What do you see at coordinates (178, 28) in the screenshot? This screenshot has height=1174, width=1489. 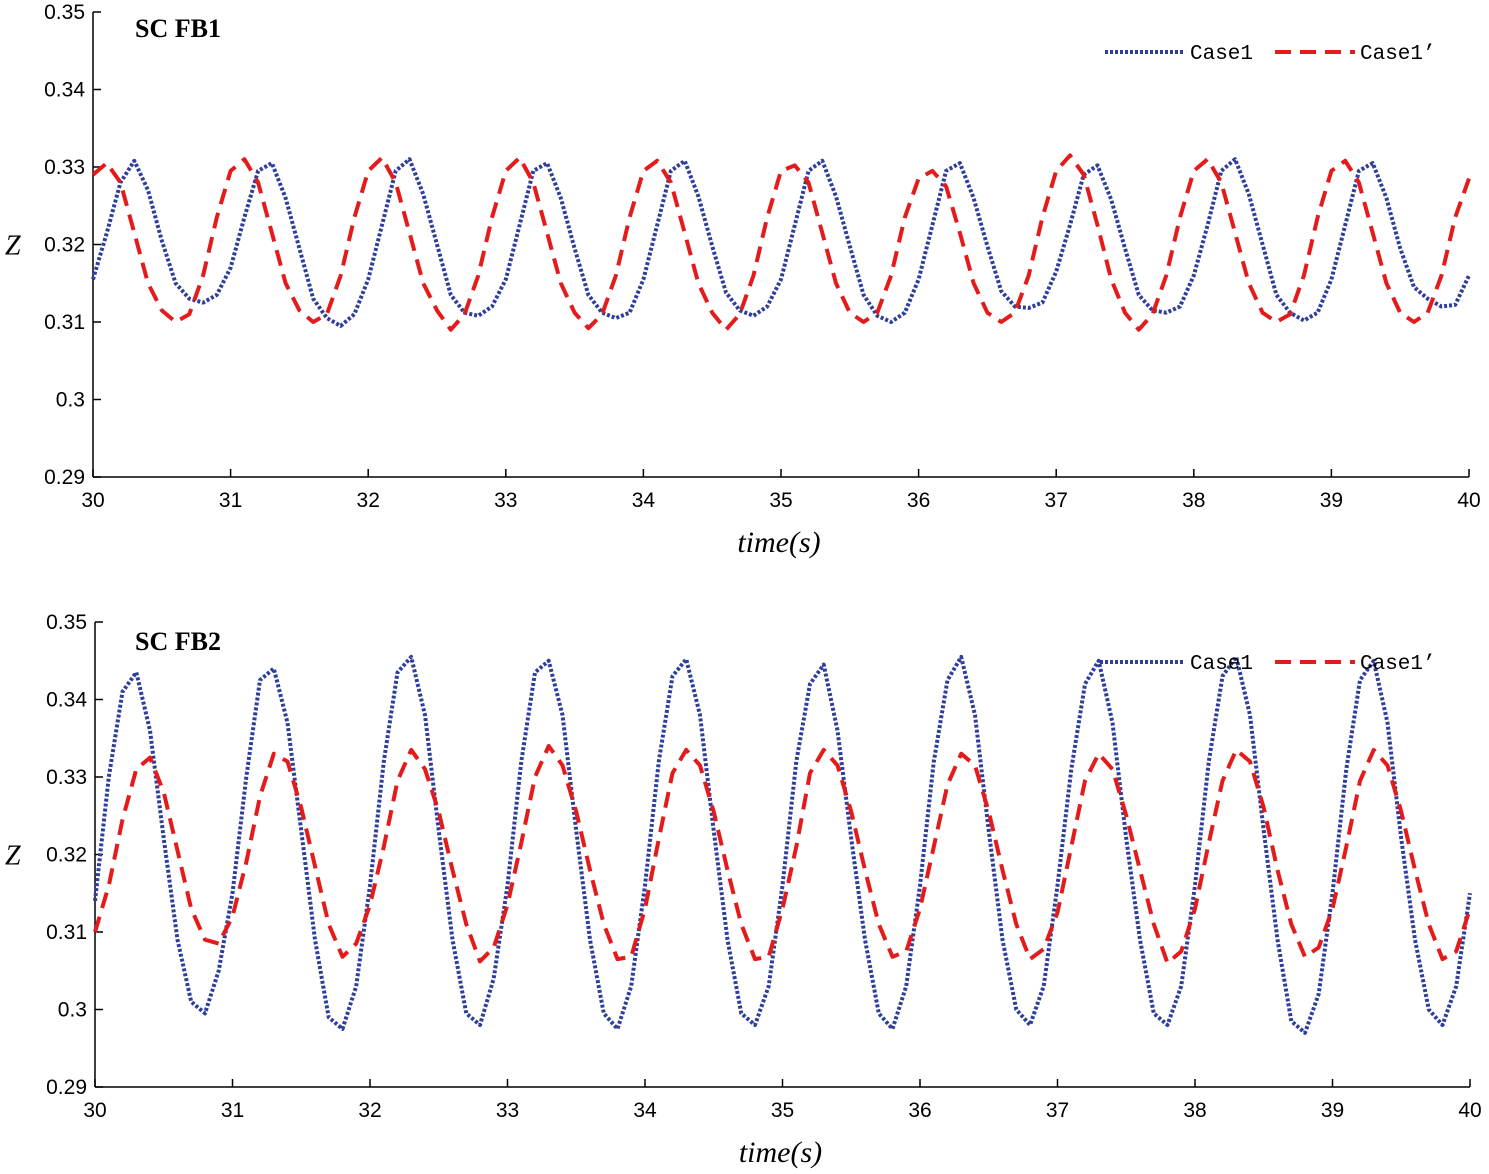 I see `chart-title: SC FB1` at bounding box center [178, 28].